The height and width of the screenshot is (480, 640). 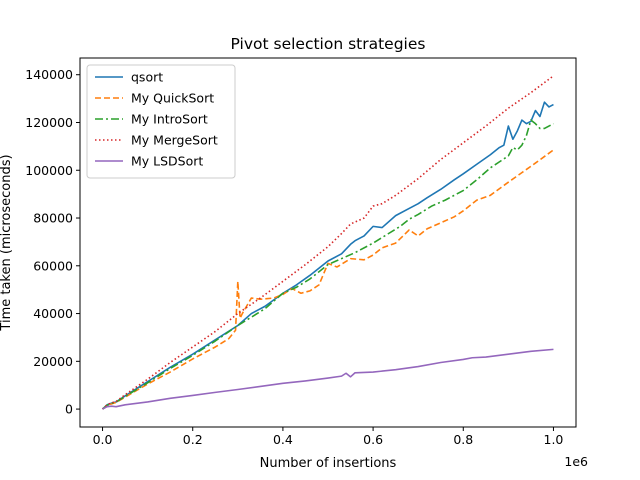 What do you see at coordinates (576, 461) in the screenshot?
I see `x-axis-offset-label: 1e6` at bounding box center [576, 461].